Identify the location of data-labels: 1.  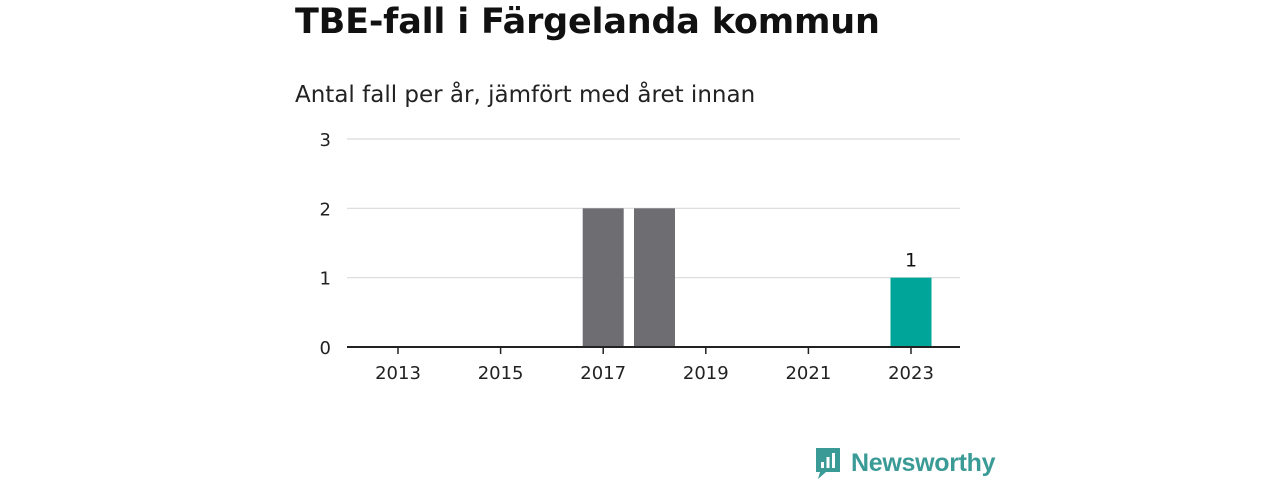
(911, 261).